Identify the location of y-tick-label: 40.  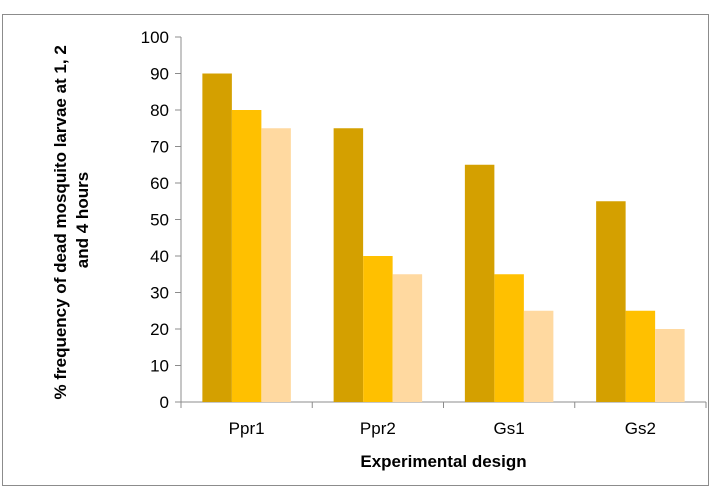
(159, 256).